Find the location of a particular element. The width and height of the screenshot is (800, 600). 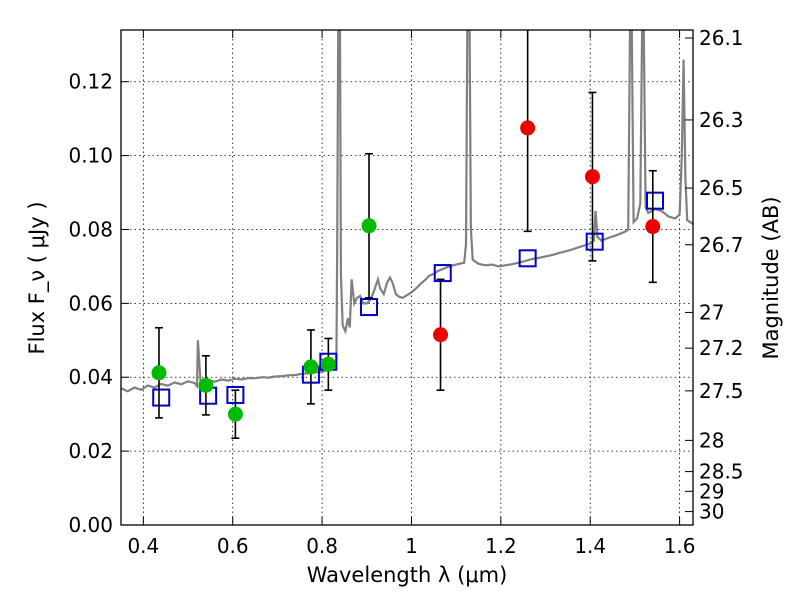

right-tick-label: 26.5 is located at coordinates (721, 188).